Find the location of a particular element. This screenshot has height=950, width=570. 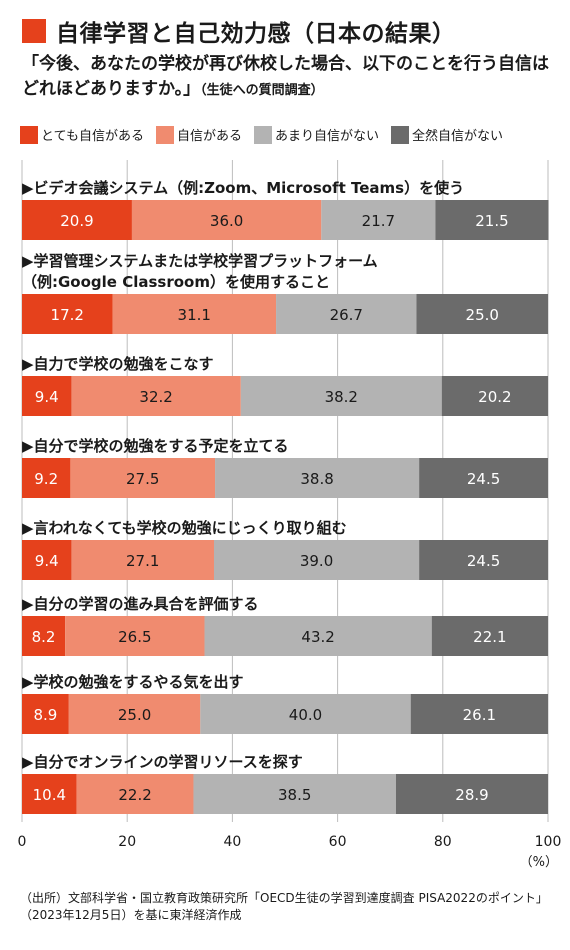

data-label: 27.5 is located at coordinates (142, 479).